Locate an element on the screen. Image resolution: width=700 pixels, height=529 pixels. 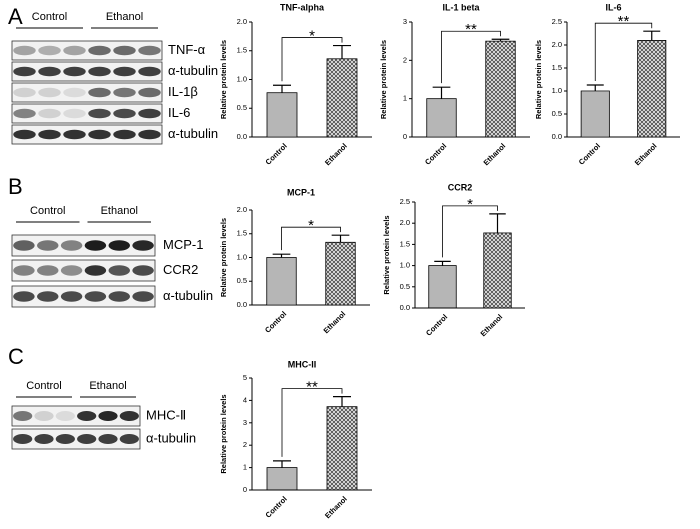
blot-row-label: TNF-α is located at coordinates (187, 49).